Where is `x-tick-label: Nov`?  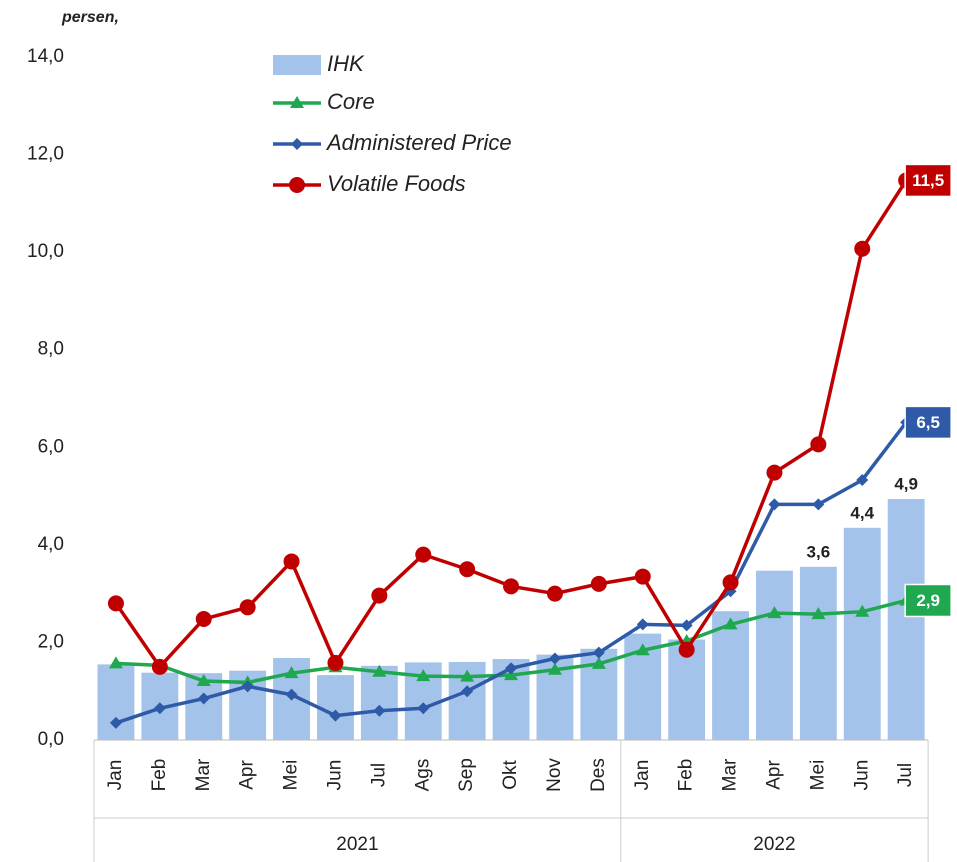
x-tick-label: Nov is located at coordinates (554, 775).